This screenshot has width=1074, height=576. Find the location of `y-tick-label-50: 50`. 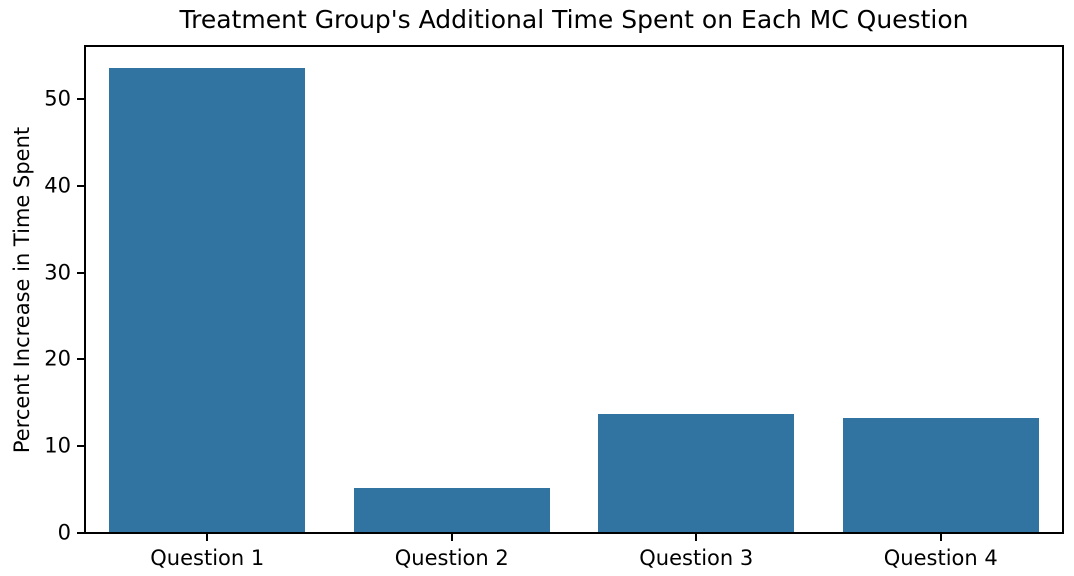

y-tick-label-50: 50 is located at coordinates (57, 98).